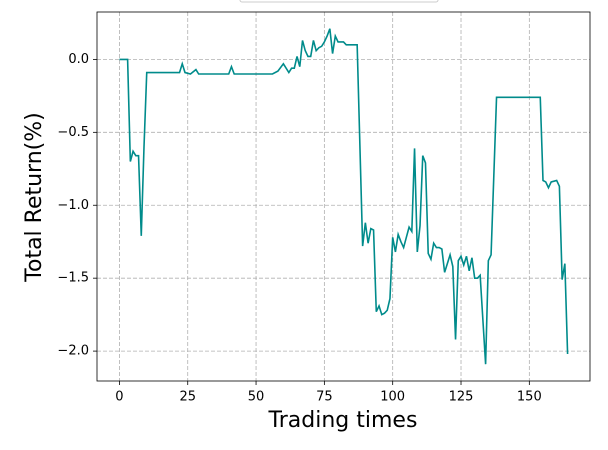  I want to click on x-tick-label: 0, so click(119, 397).